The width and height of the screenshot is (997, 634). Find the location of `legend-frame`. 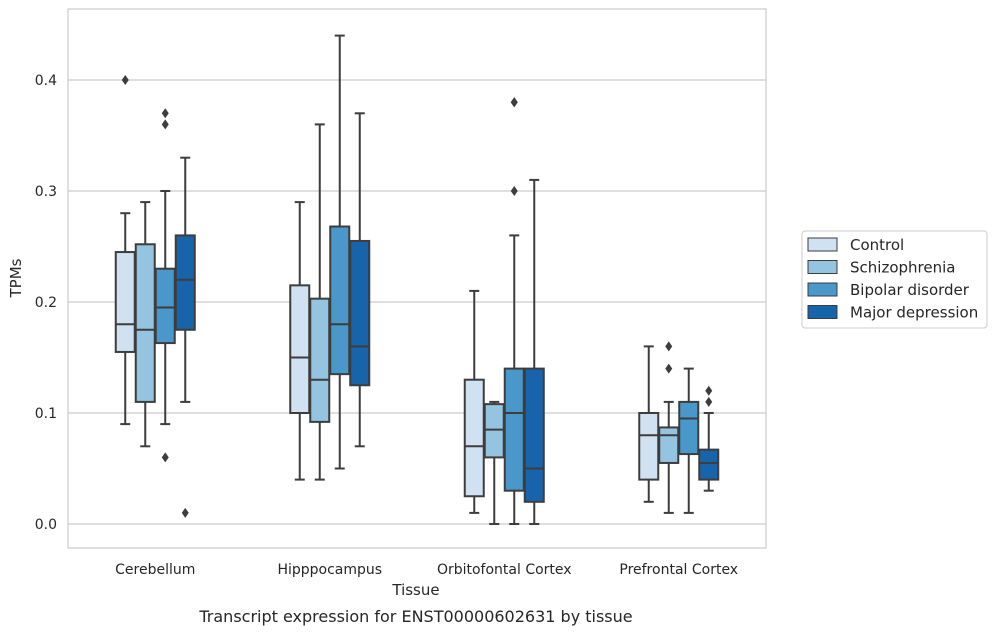

legend-frame is located at coordinates (894, 279).